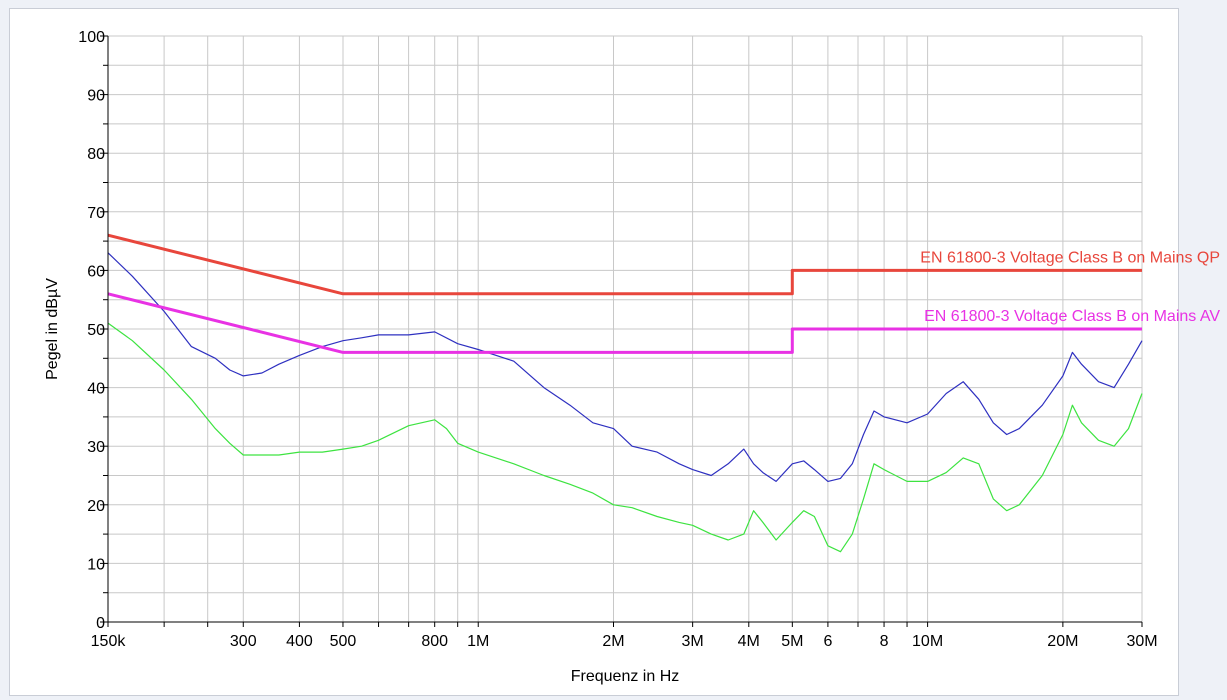  I want to click on y-tick-label: 0, so click(100, 623).